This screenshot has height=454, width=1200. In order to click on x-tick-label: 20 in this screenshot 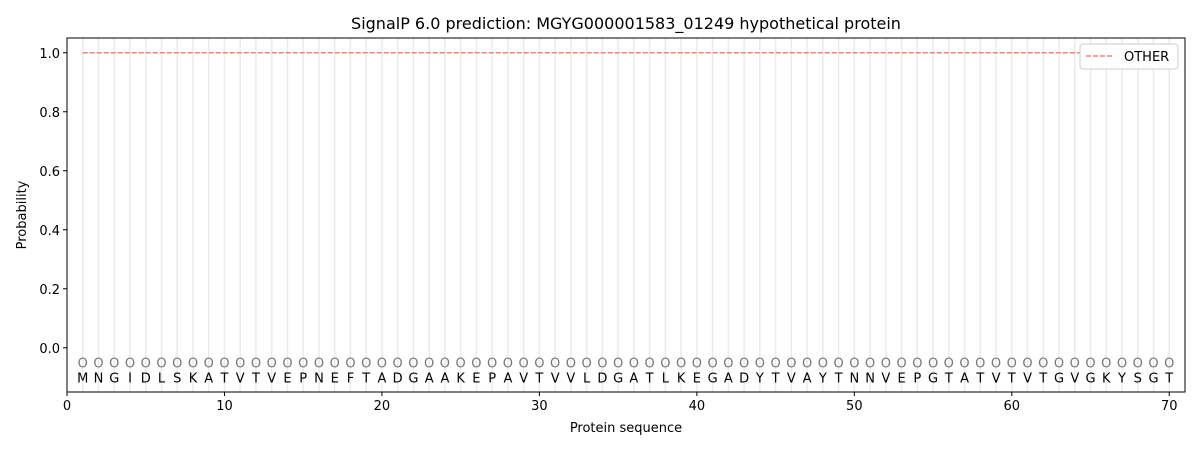, I will do `click(382, 406)`.